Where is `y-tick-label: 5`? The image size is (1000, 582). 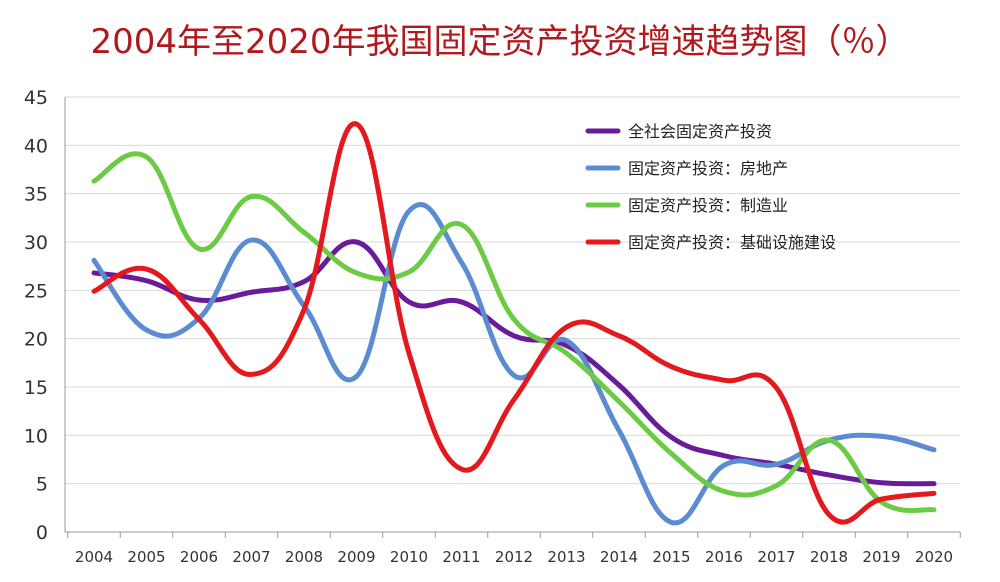
y-tick-label: 5 is located at coordinates (42, 485).